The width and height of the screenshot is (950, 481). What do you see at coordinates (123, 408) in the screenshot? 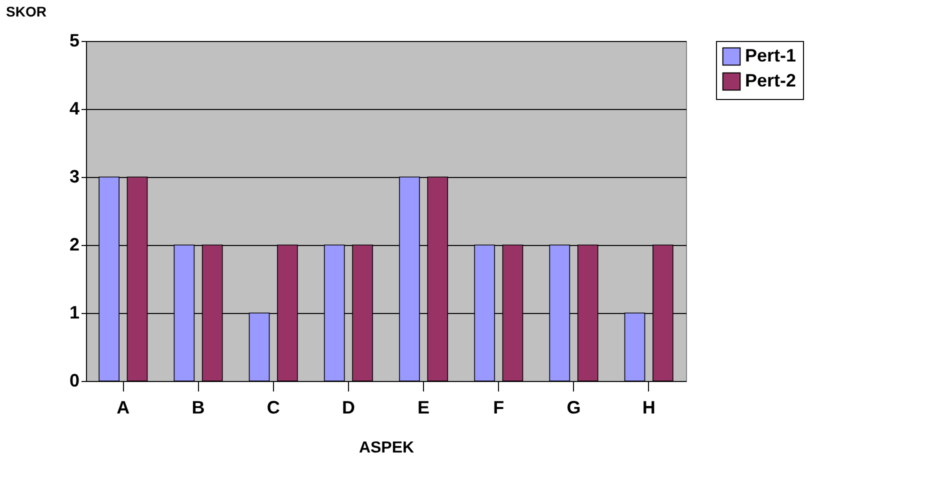
I see `x-tick-label: A` at bounding box center [123, 408].